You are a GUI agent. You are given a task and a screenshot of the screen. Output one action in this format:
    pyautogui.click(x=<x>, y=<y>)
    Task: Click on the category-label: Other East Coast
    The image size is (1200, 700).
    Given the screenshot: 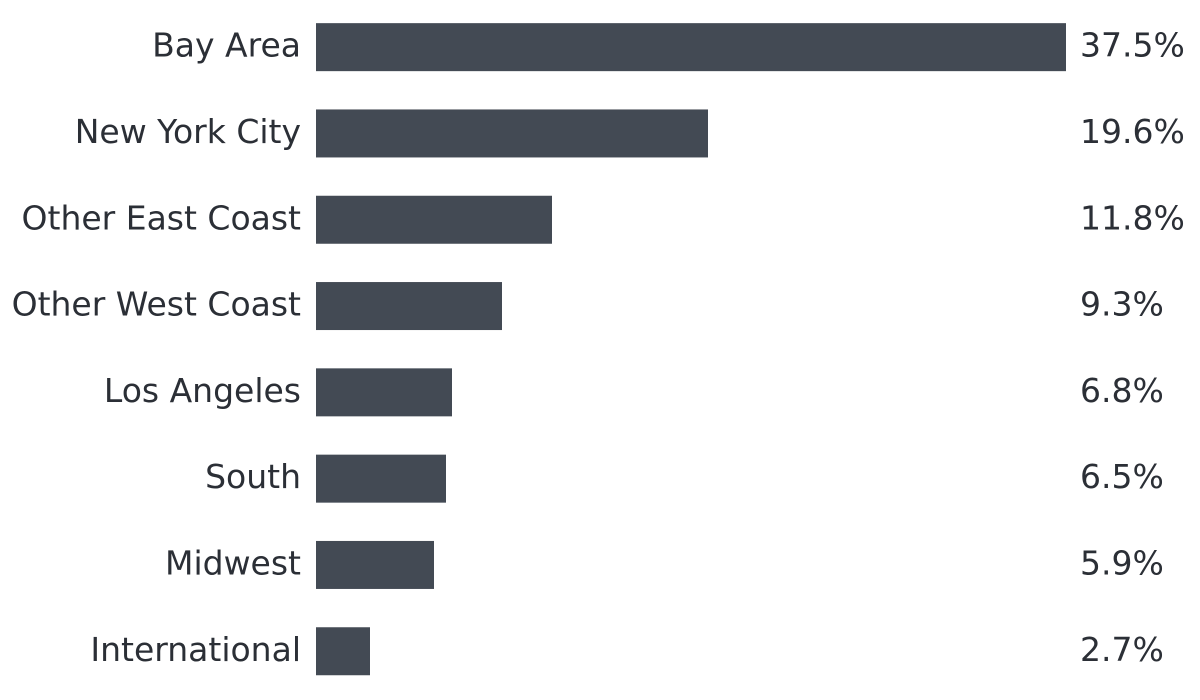 What is the action you would take?
    pyautogui.click(x=162, y=217)
    